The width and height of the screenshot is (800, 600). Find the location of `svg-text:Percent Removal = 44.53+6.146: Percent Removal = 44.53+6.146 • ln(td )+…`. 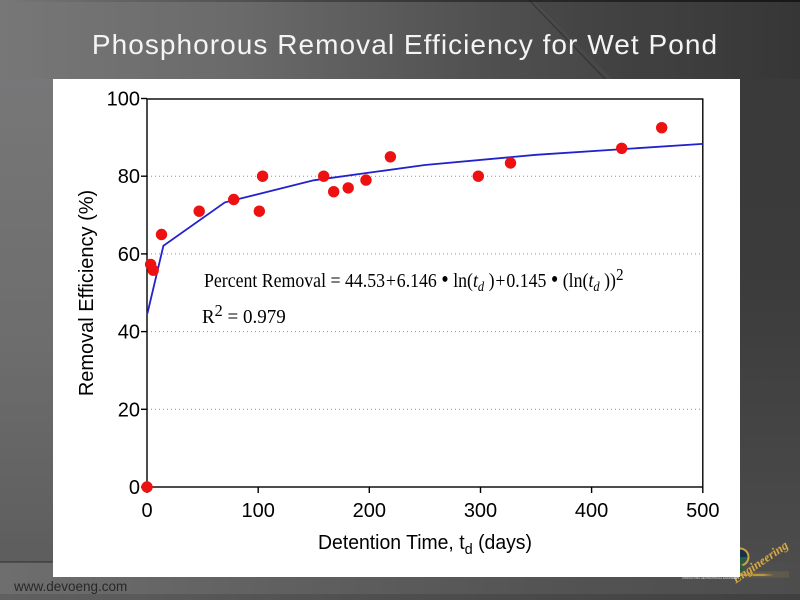

svg-text:Percent Removal = 44.53+6.146: Percent Removal = 44.53+6.146 • ln(td )+… is located at coordinates (414, 280).